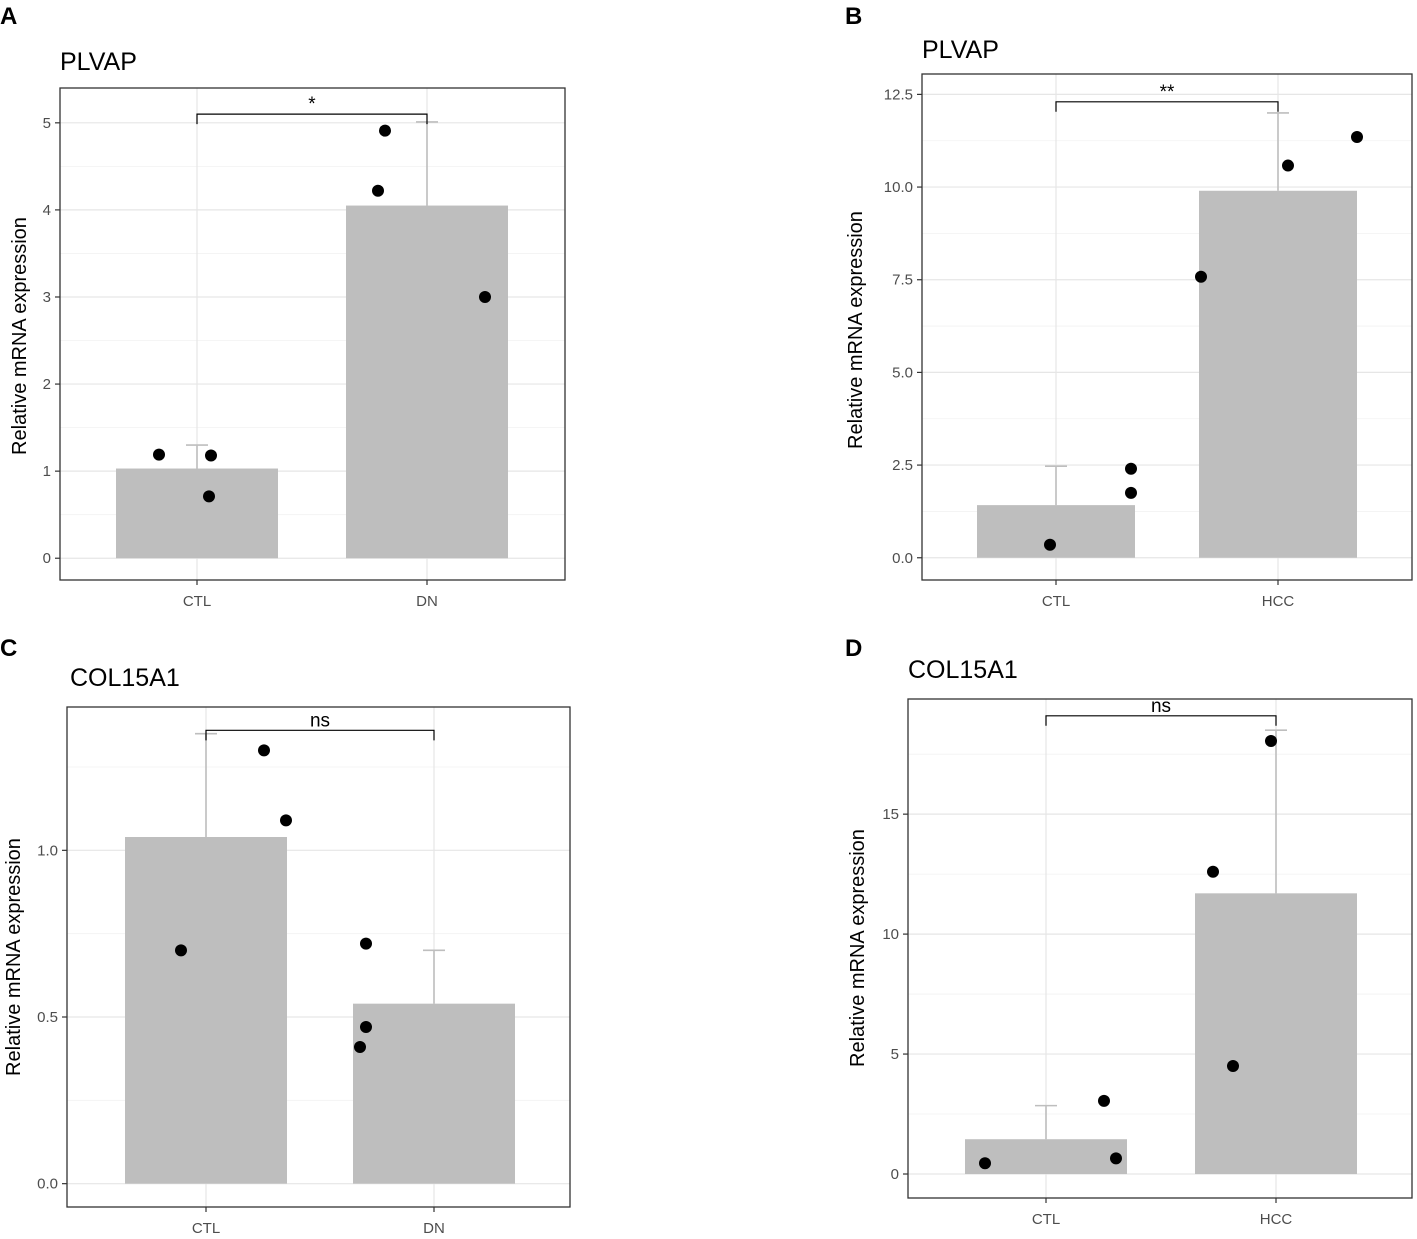 The height and width of the screenshot is (1239, 1417). What do you see at coordinates (20, 336) in the screenshot?
I see `y-axis-label-a: Relative mRNA expression` at bounding box center [20, 336].